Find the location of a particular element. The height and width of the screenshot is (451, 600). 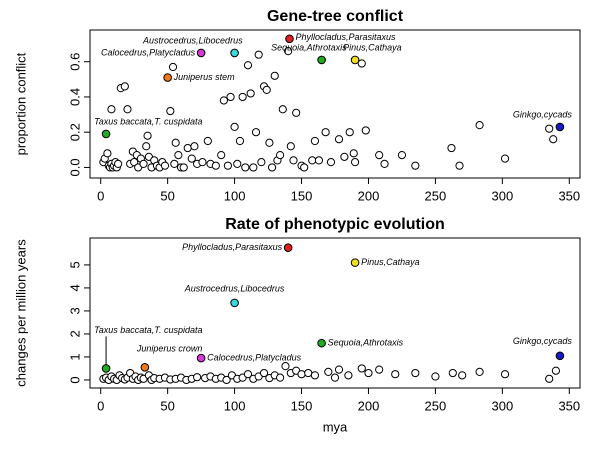

annotation: Juniperus stem is located at coordinates (204, 77).